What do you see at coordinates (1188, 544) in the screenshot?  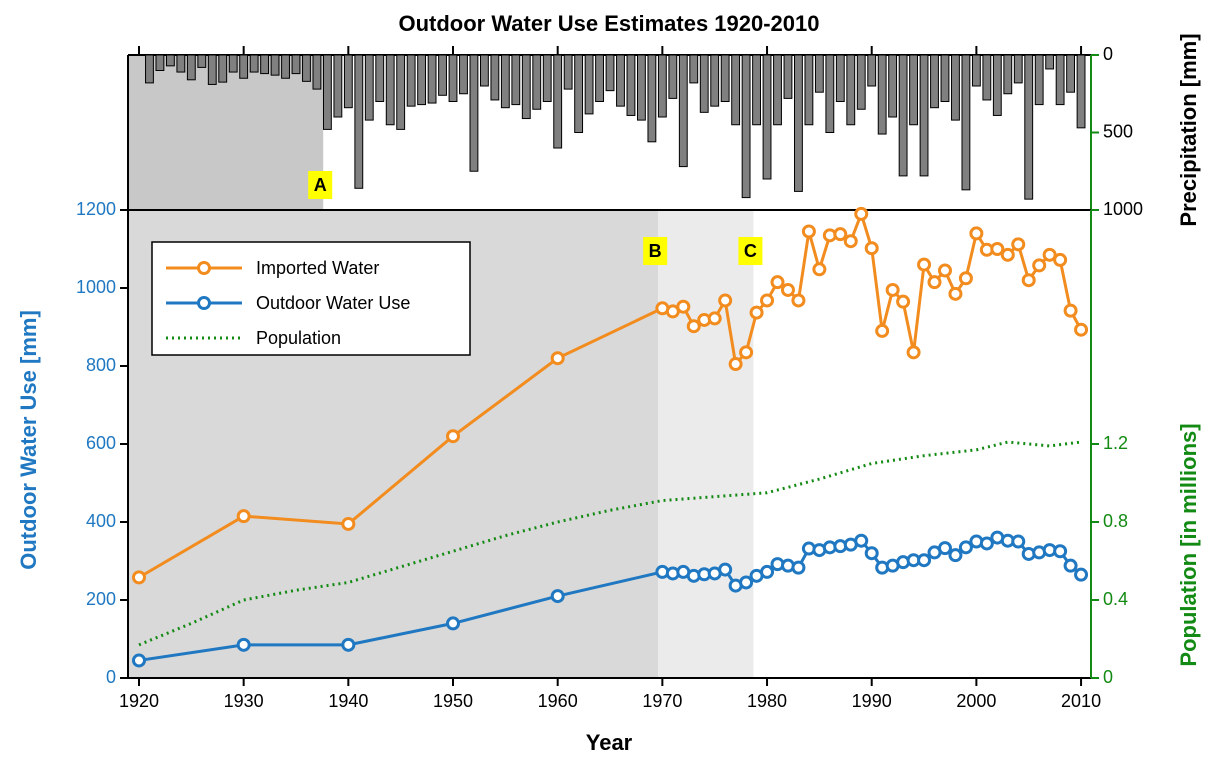 I see `y2-axis-title: Population [in millions]` at bounding box center [1188, 544].